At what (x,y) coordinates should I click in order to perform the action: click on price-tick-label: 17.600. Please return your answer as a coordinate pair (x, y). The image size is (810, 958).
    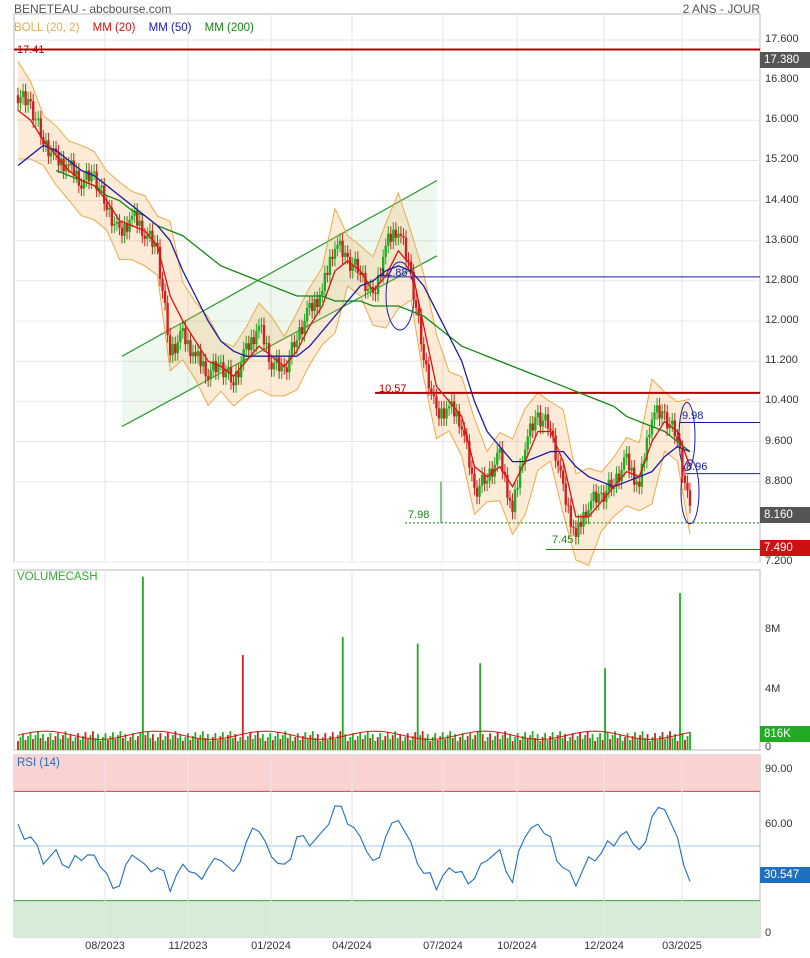
    Looking at the image, I should click on (782, 39).